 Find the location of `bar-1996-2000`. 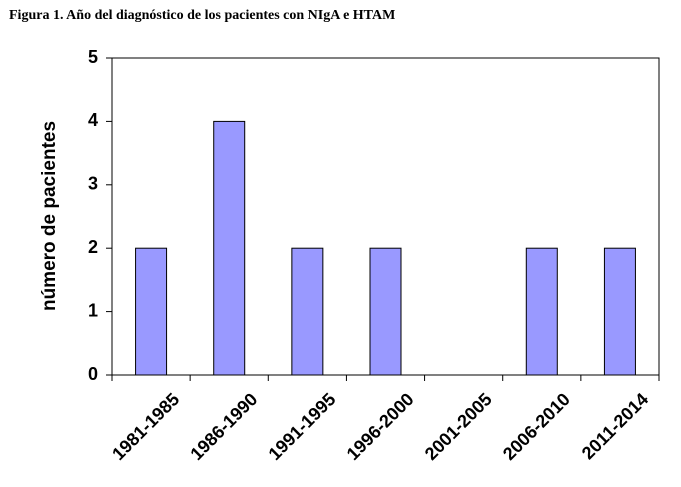

bar-1996-2000 is located at coordinates (385, 311).